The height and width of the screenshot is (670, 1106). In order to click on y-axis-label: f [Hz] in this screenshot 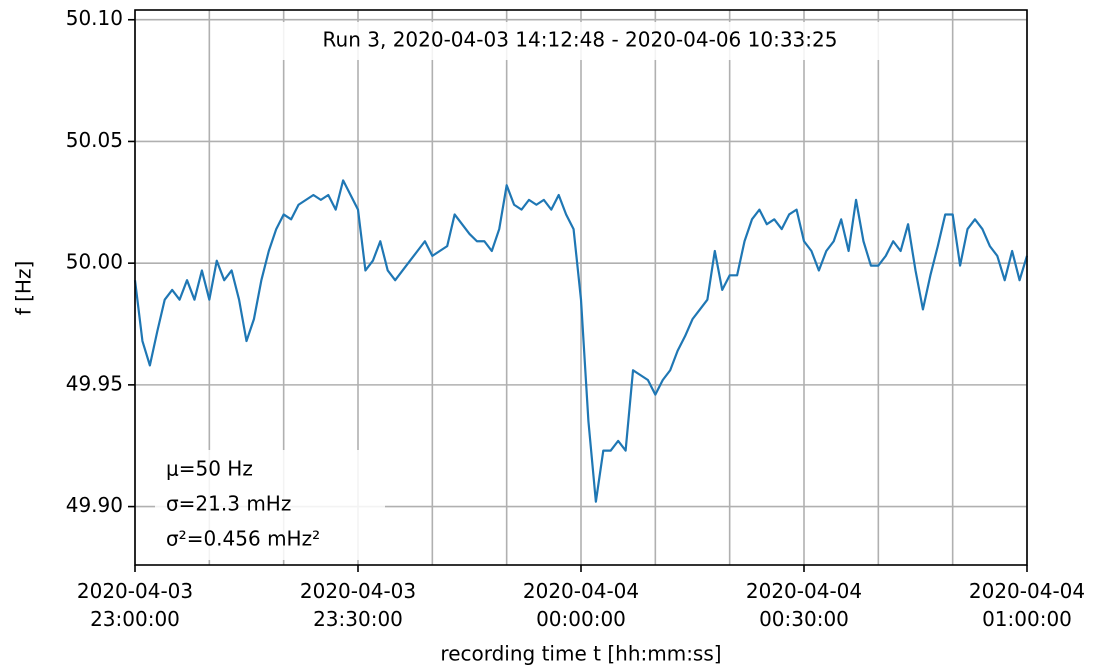, I will do `click(24, 288)`.